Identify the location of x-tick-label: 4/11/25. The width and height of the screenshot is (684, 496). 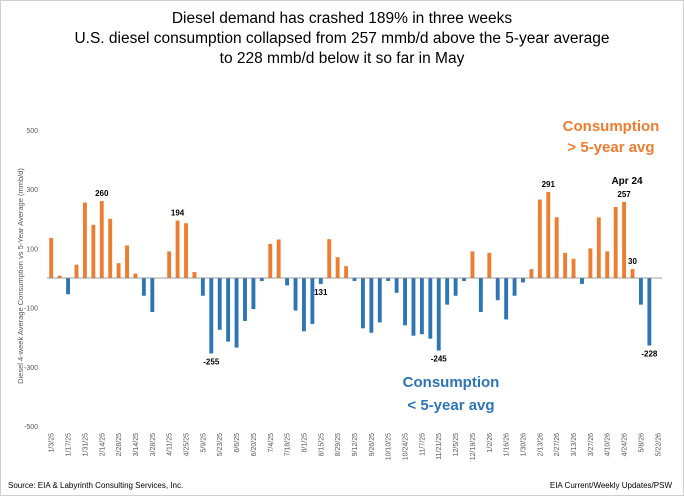
(170, 444).